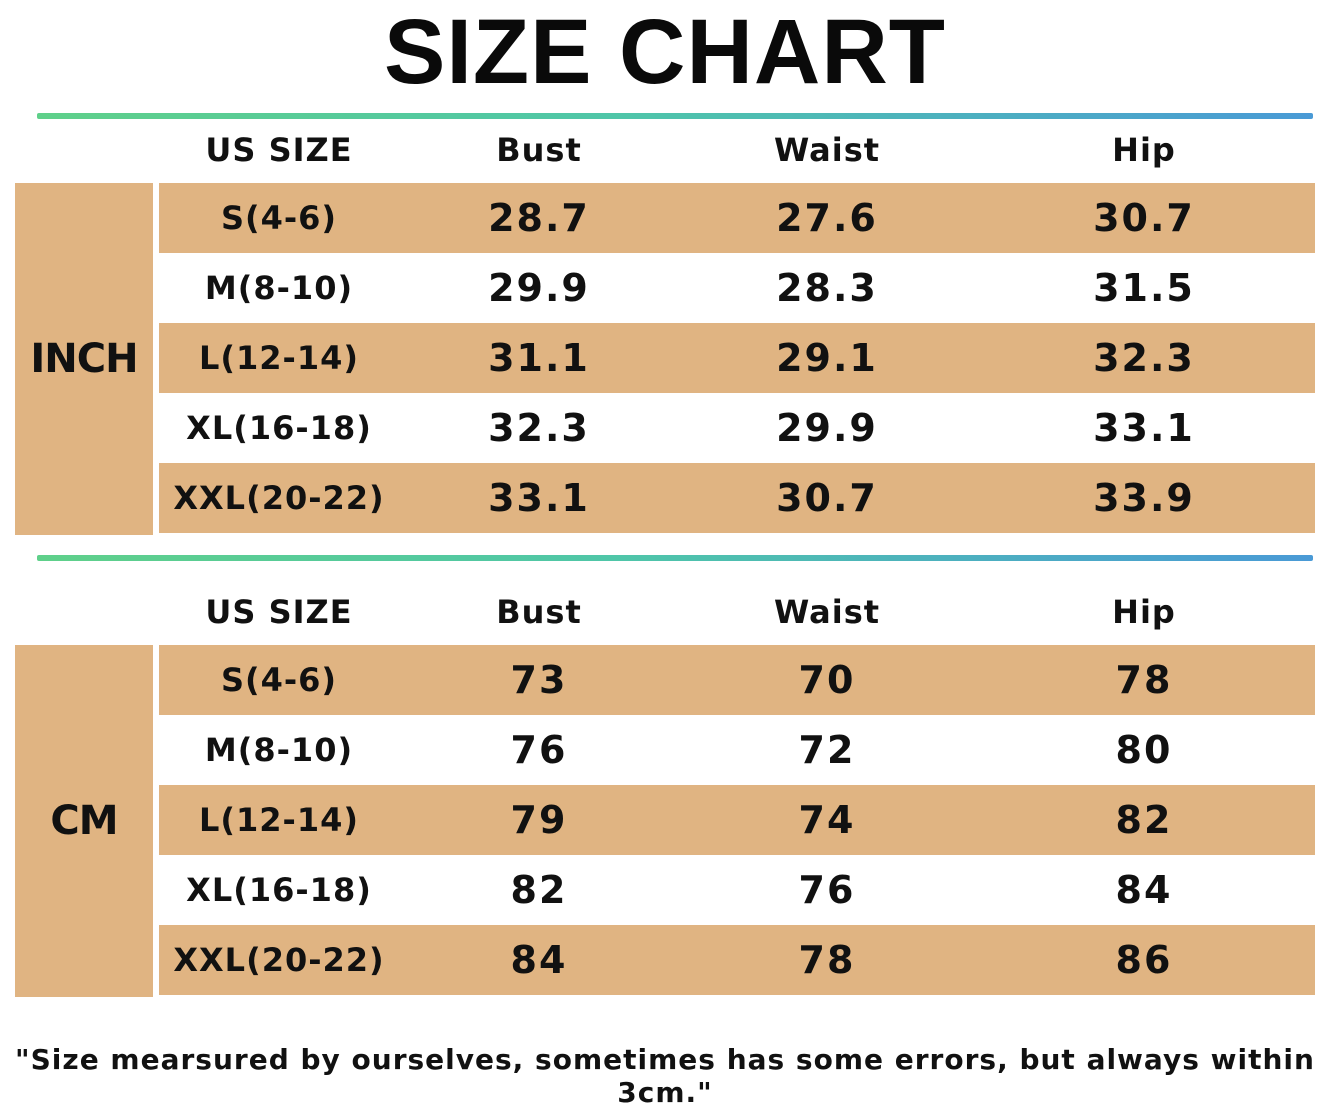 Image resolution: width=1330 pixels, height=1109 pixels. Describe the element at coordinates (737, 820) in the screenshot. I see `table-row: L(12-14) 79 74 82` at that location.